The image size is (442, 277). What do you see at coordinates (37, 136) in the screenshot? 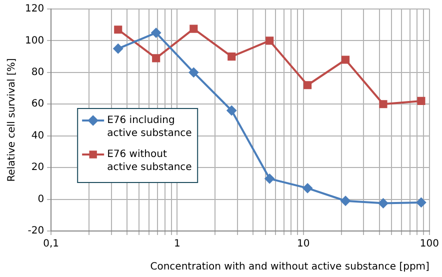
I see `y-tick-label: 40` at bounding box center [37, 136].